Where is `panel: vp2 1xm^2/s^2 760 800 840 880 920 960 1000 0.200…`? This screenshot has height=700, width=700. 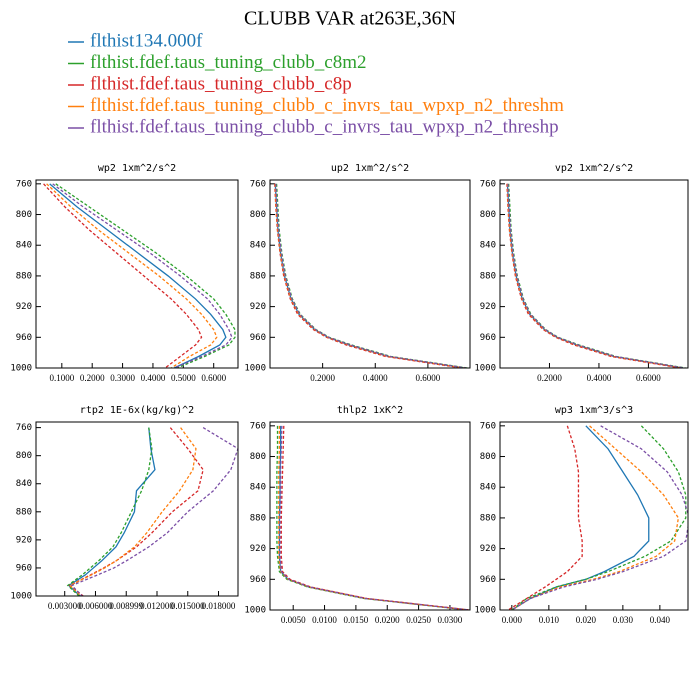 panel: vp2 1xm^2/s^2 760 800 840 880 920 960 1000 0.200… is located at coordinates (581, 273).